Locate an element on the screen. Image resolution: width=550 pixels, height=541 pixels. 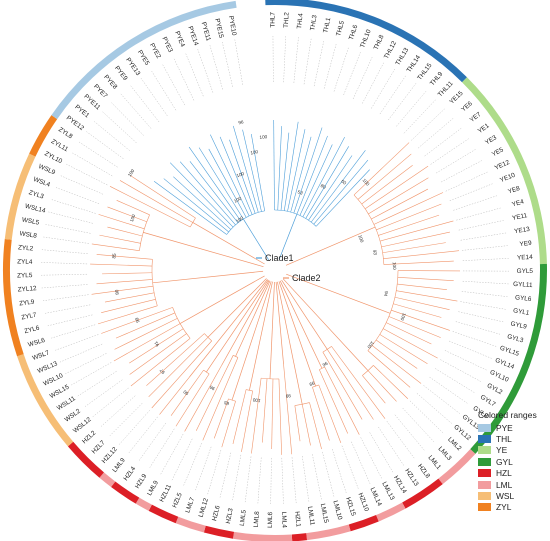
tip-label: ZYL2 is located at coordinates (26, 248).